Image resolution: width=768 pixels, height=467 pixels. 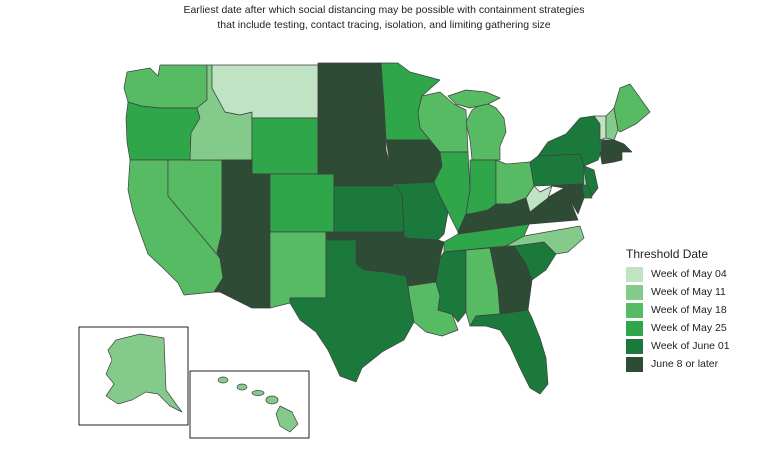 I want to click on legend-item-jun01: Week of June 01, so click(x=678, y=346).